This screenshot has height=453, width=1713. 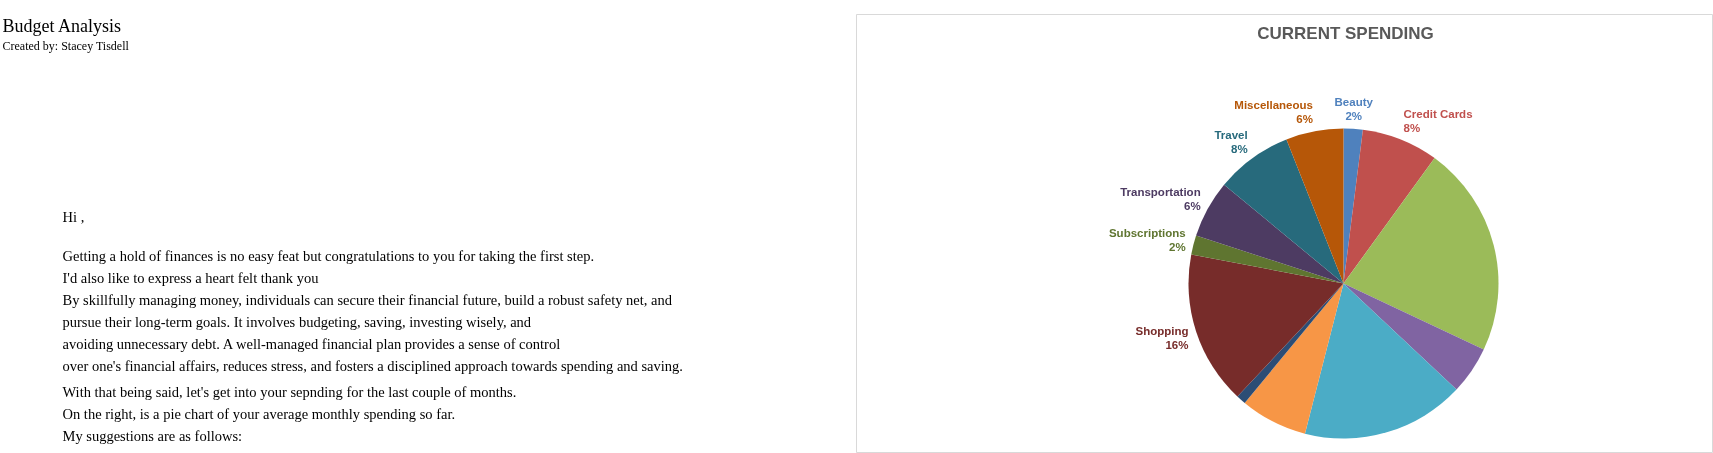 I want to click on slice-label: Shopping, so click(x=1162, y=330).